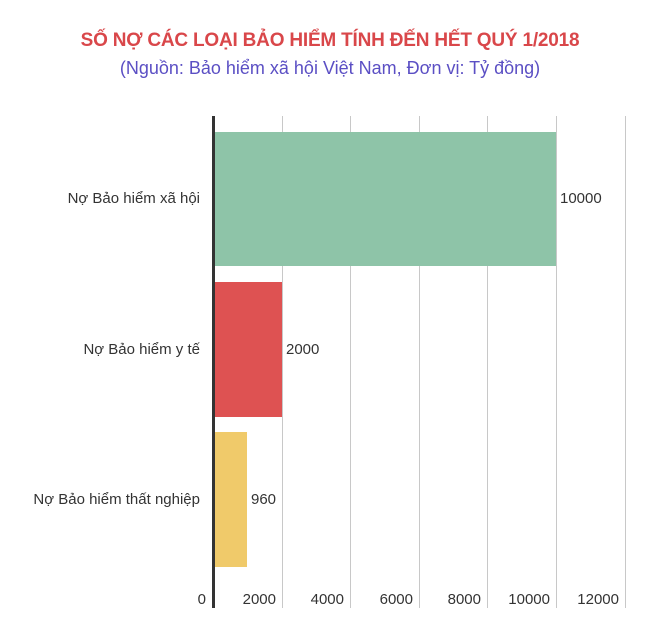 This screenshot has width=660, height=641. I want to click on bar-unemployment-insurance, so click(230, 499).